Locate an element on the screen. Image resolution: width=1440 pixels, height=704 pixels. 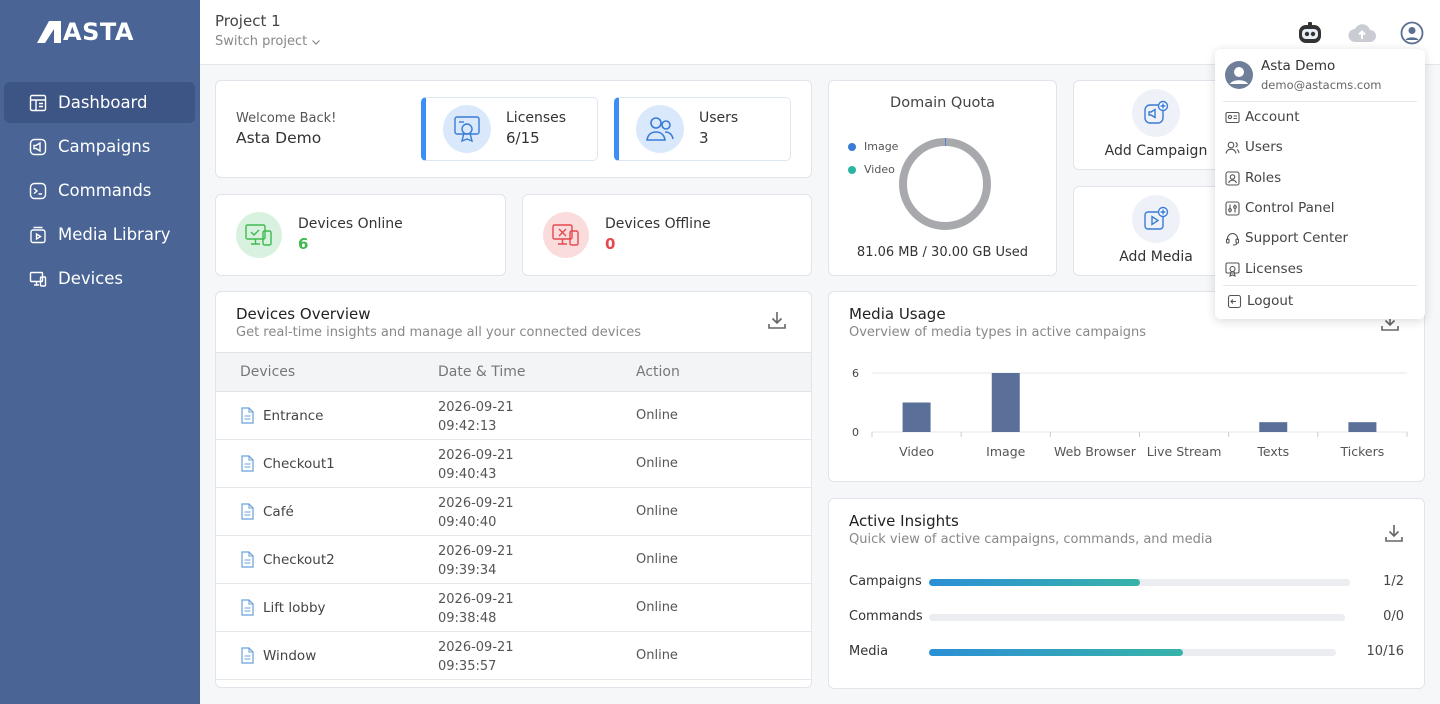
legend-dot is located at coordinates (852, 169).